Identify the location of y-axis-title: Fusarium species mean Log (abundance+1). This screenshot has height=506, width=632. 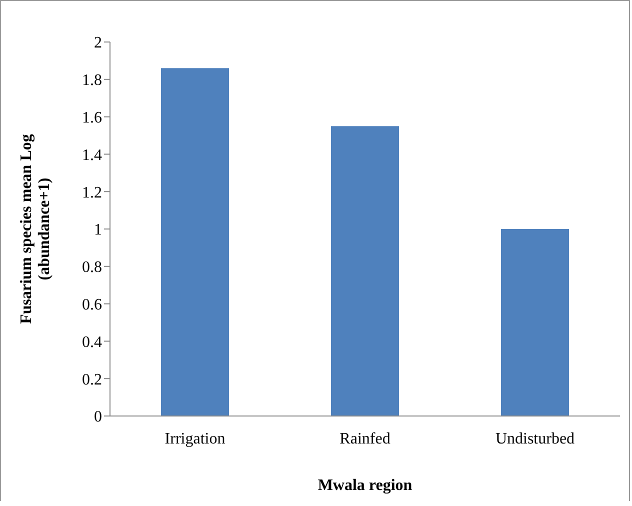
(35, 229).